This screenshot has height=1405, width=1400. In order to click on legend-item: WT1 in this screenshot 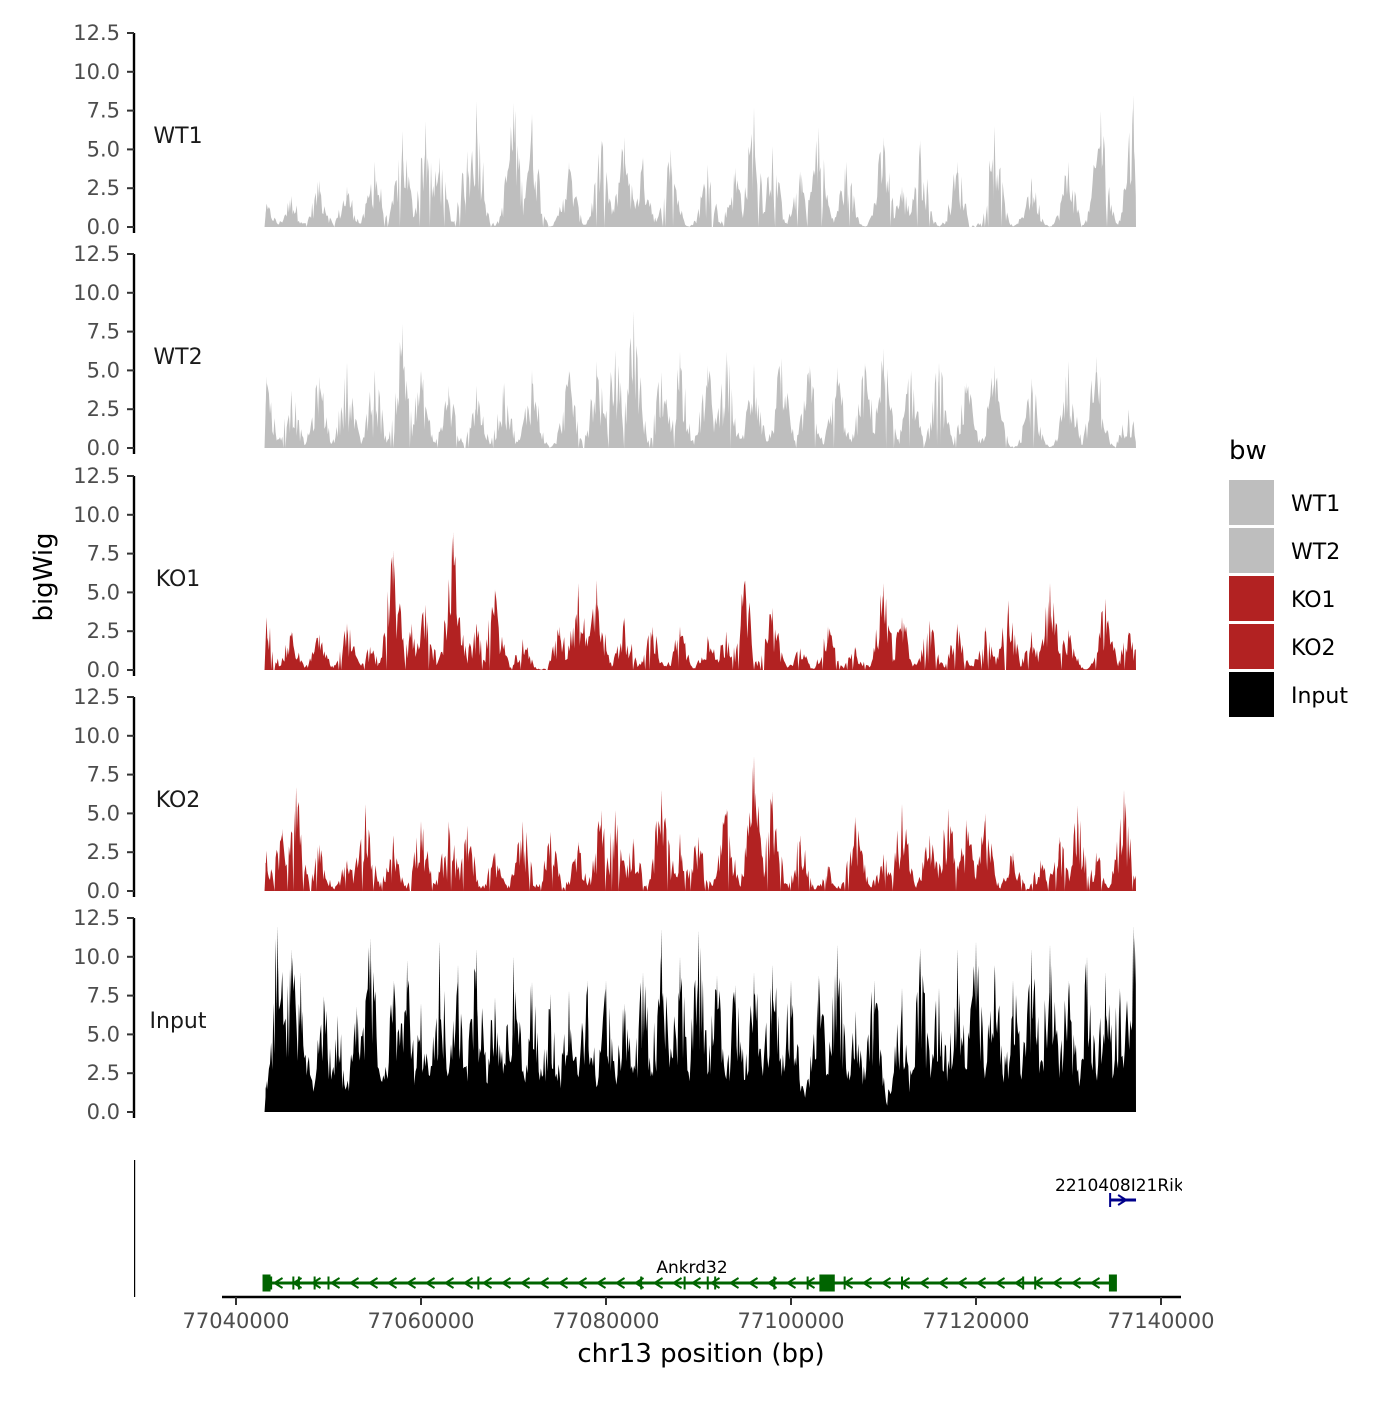, I will do `click(1284, 502)`.